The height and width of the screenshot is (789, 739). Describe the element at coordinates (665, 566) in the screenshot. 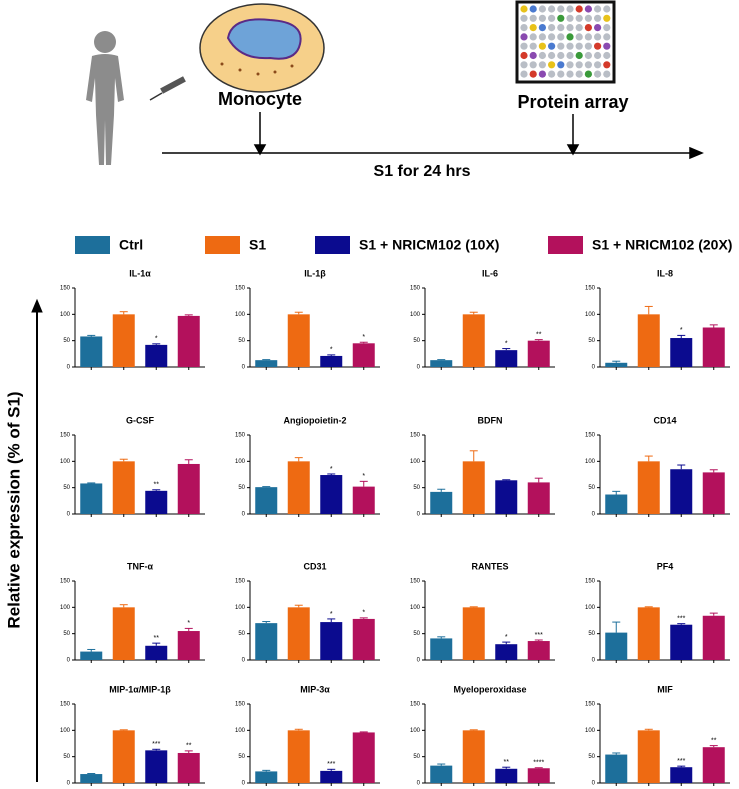

I see `panel-title: PF4` at that location.